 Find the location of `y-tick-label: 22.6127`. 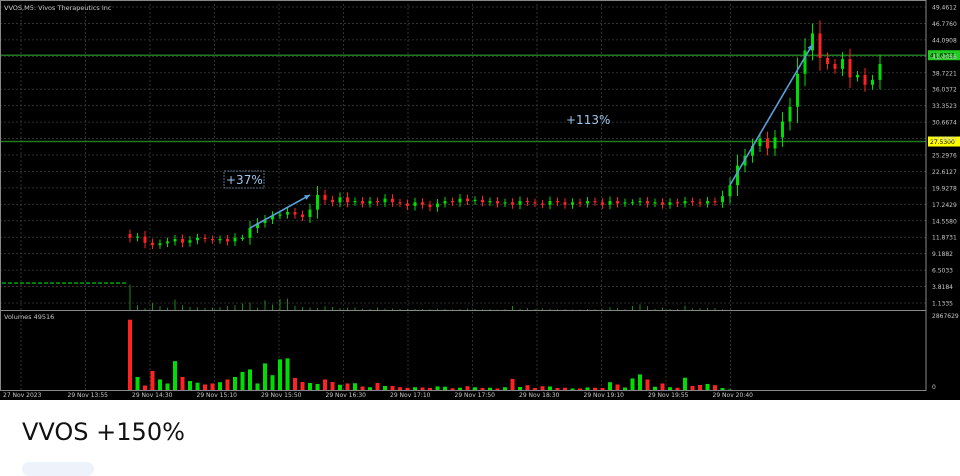

y-tick-label: 22.6127 is located at coordinates (944, 172).